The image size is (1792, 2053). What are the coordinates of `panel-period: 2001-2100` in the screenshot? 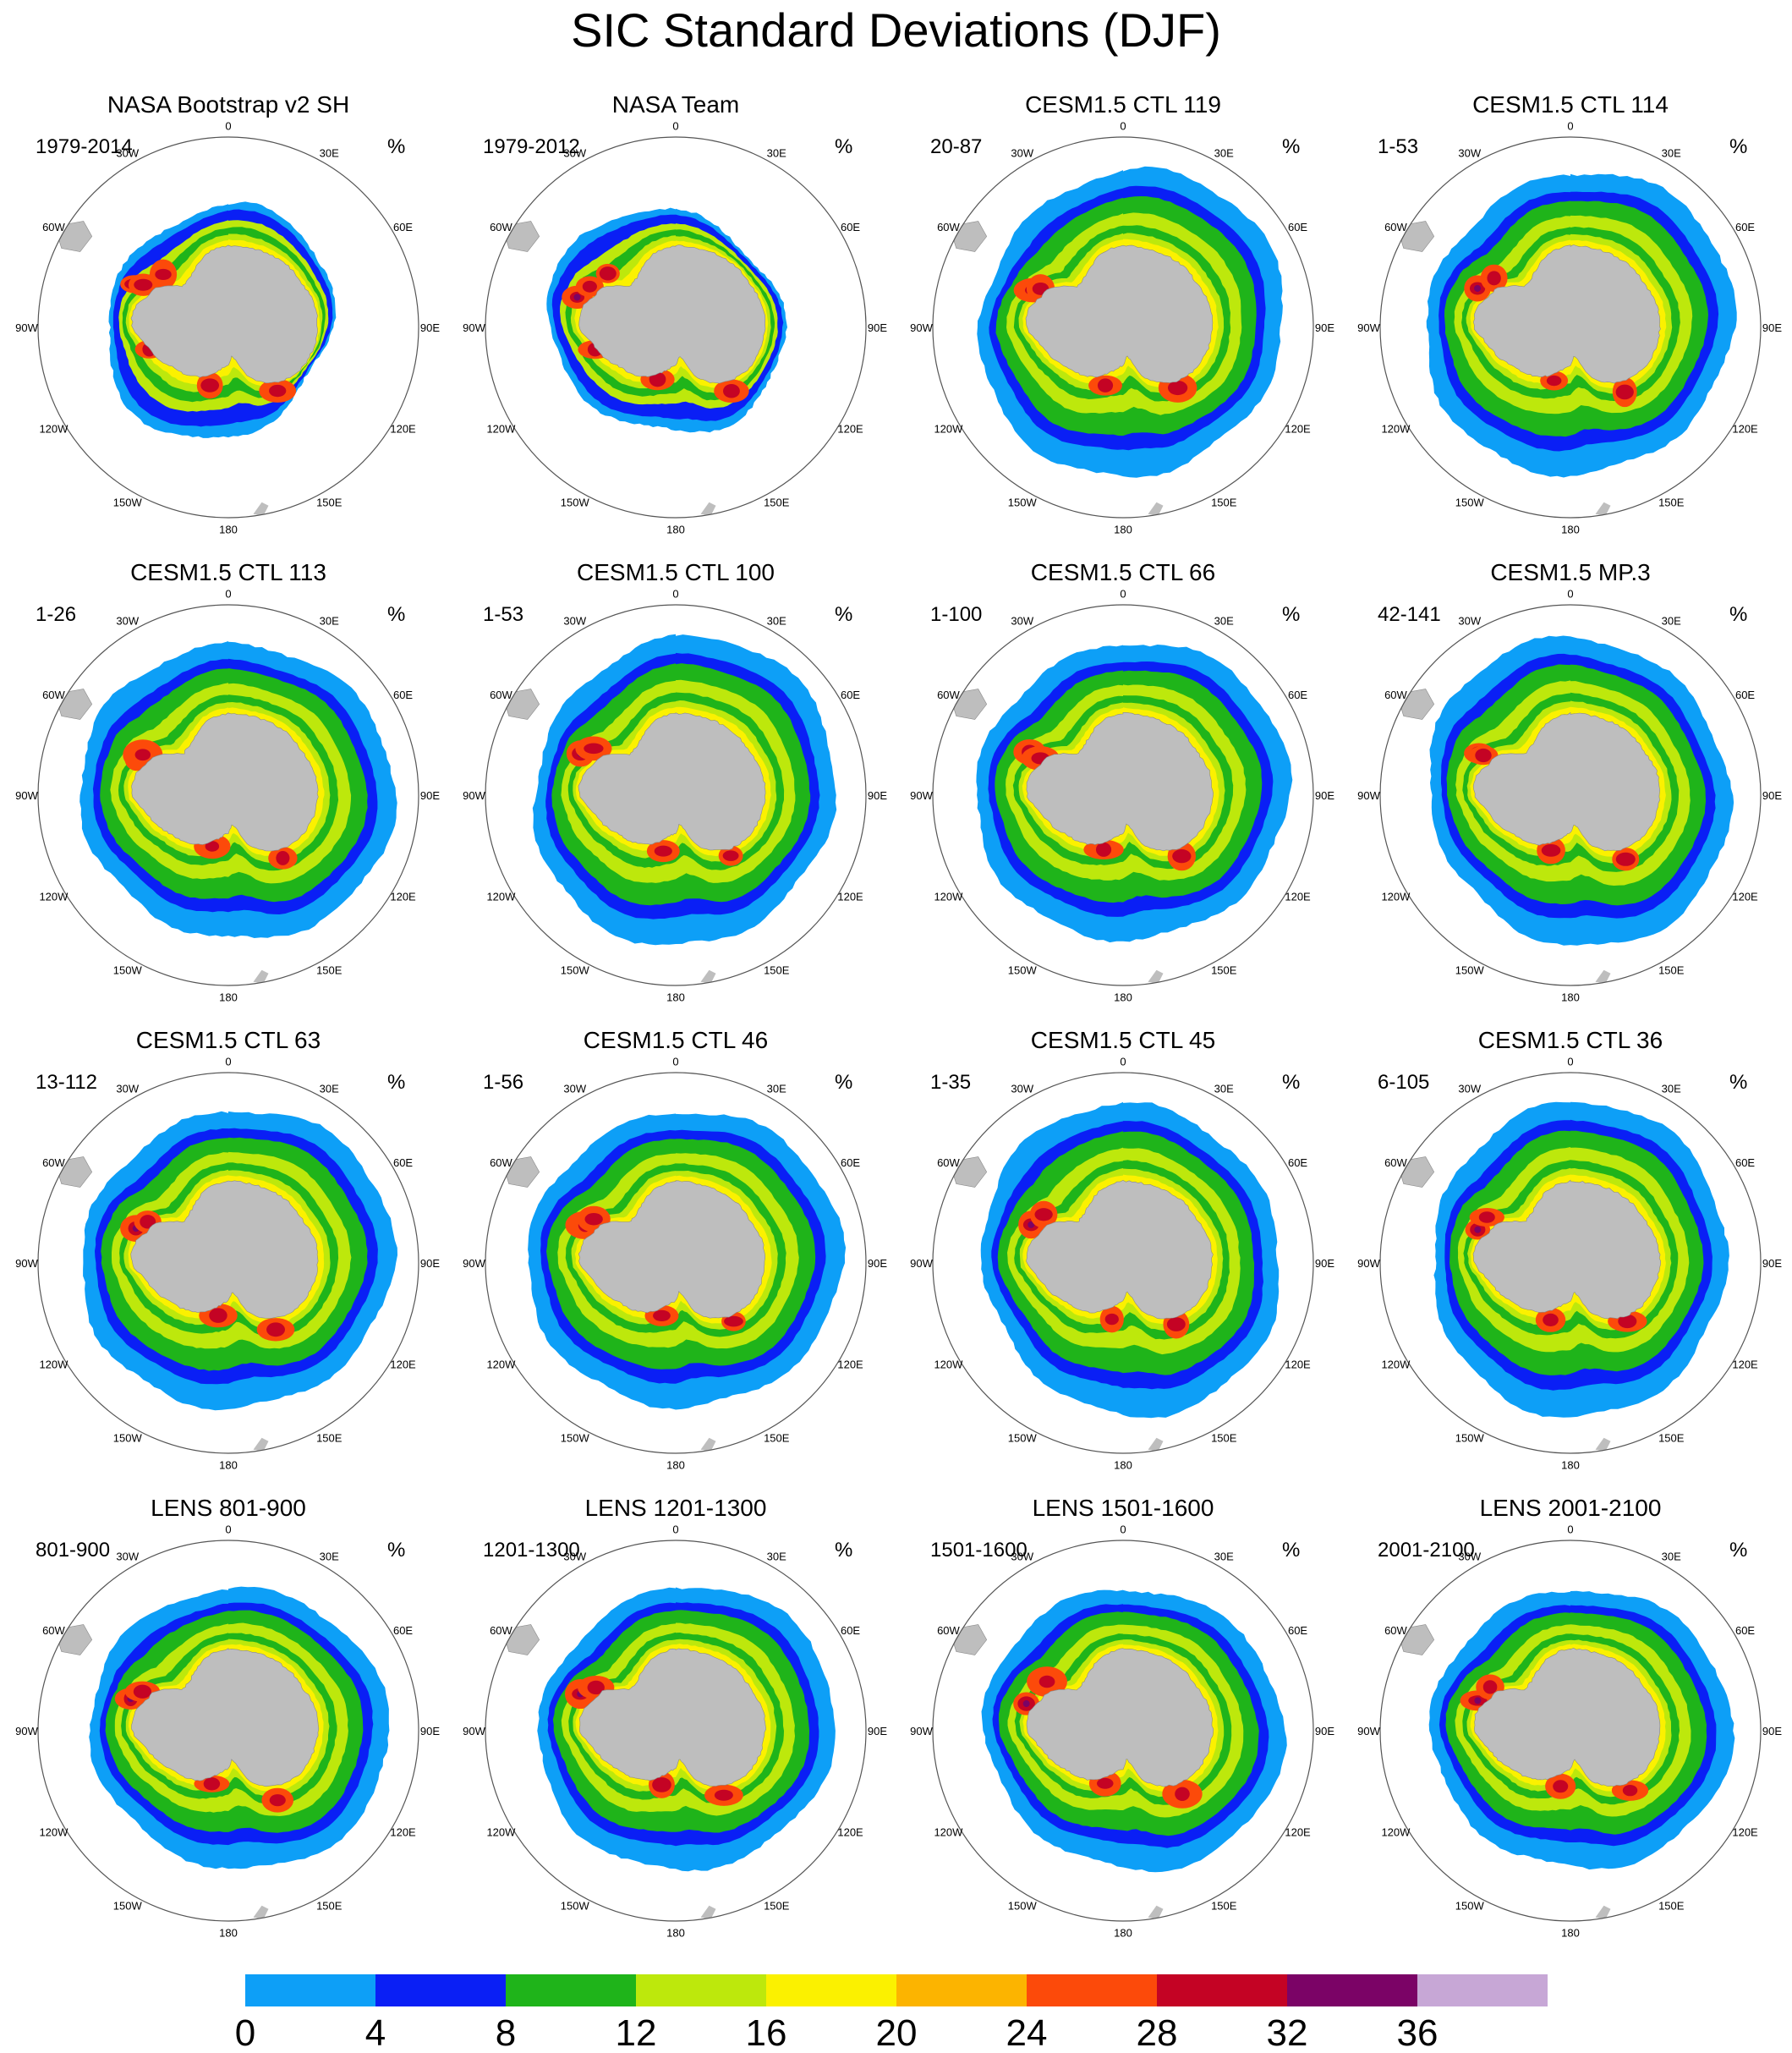 It's located at (1426, 1551).